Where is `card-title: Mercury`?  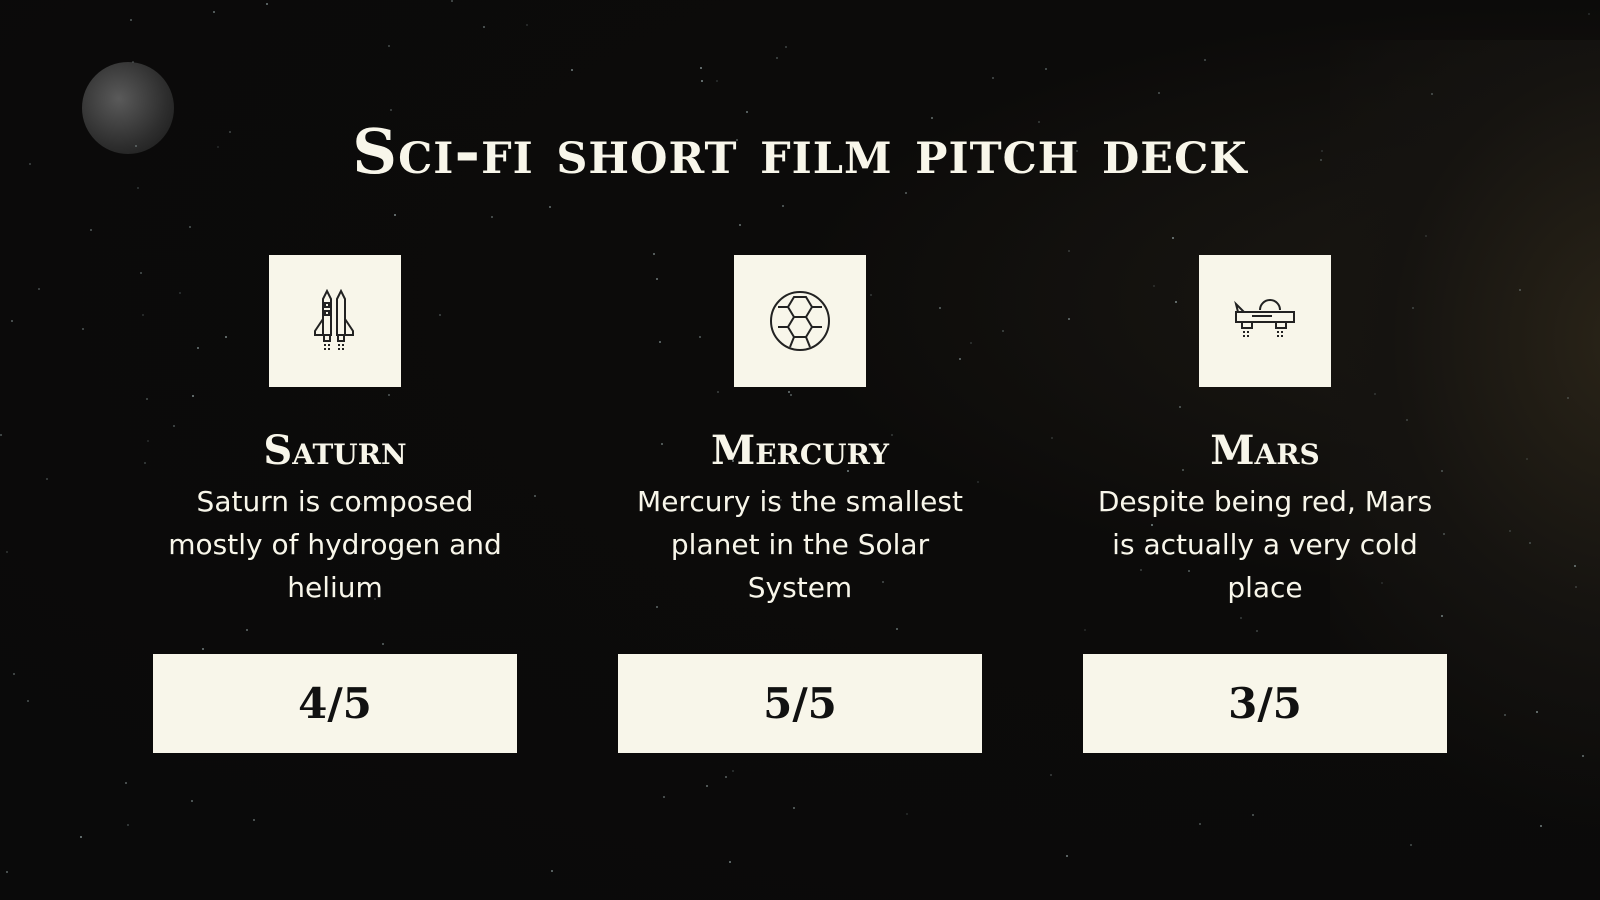
card-title: Mercury is located at coordinates (800, 450).